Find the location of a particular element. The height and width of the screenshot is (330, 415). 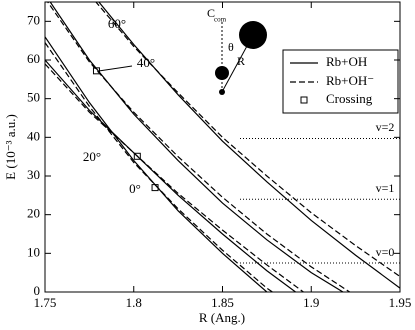

x-axis-title: R (Ang.) is located at coordinates (222, 317).